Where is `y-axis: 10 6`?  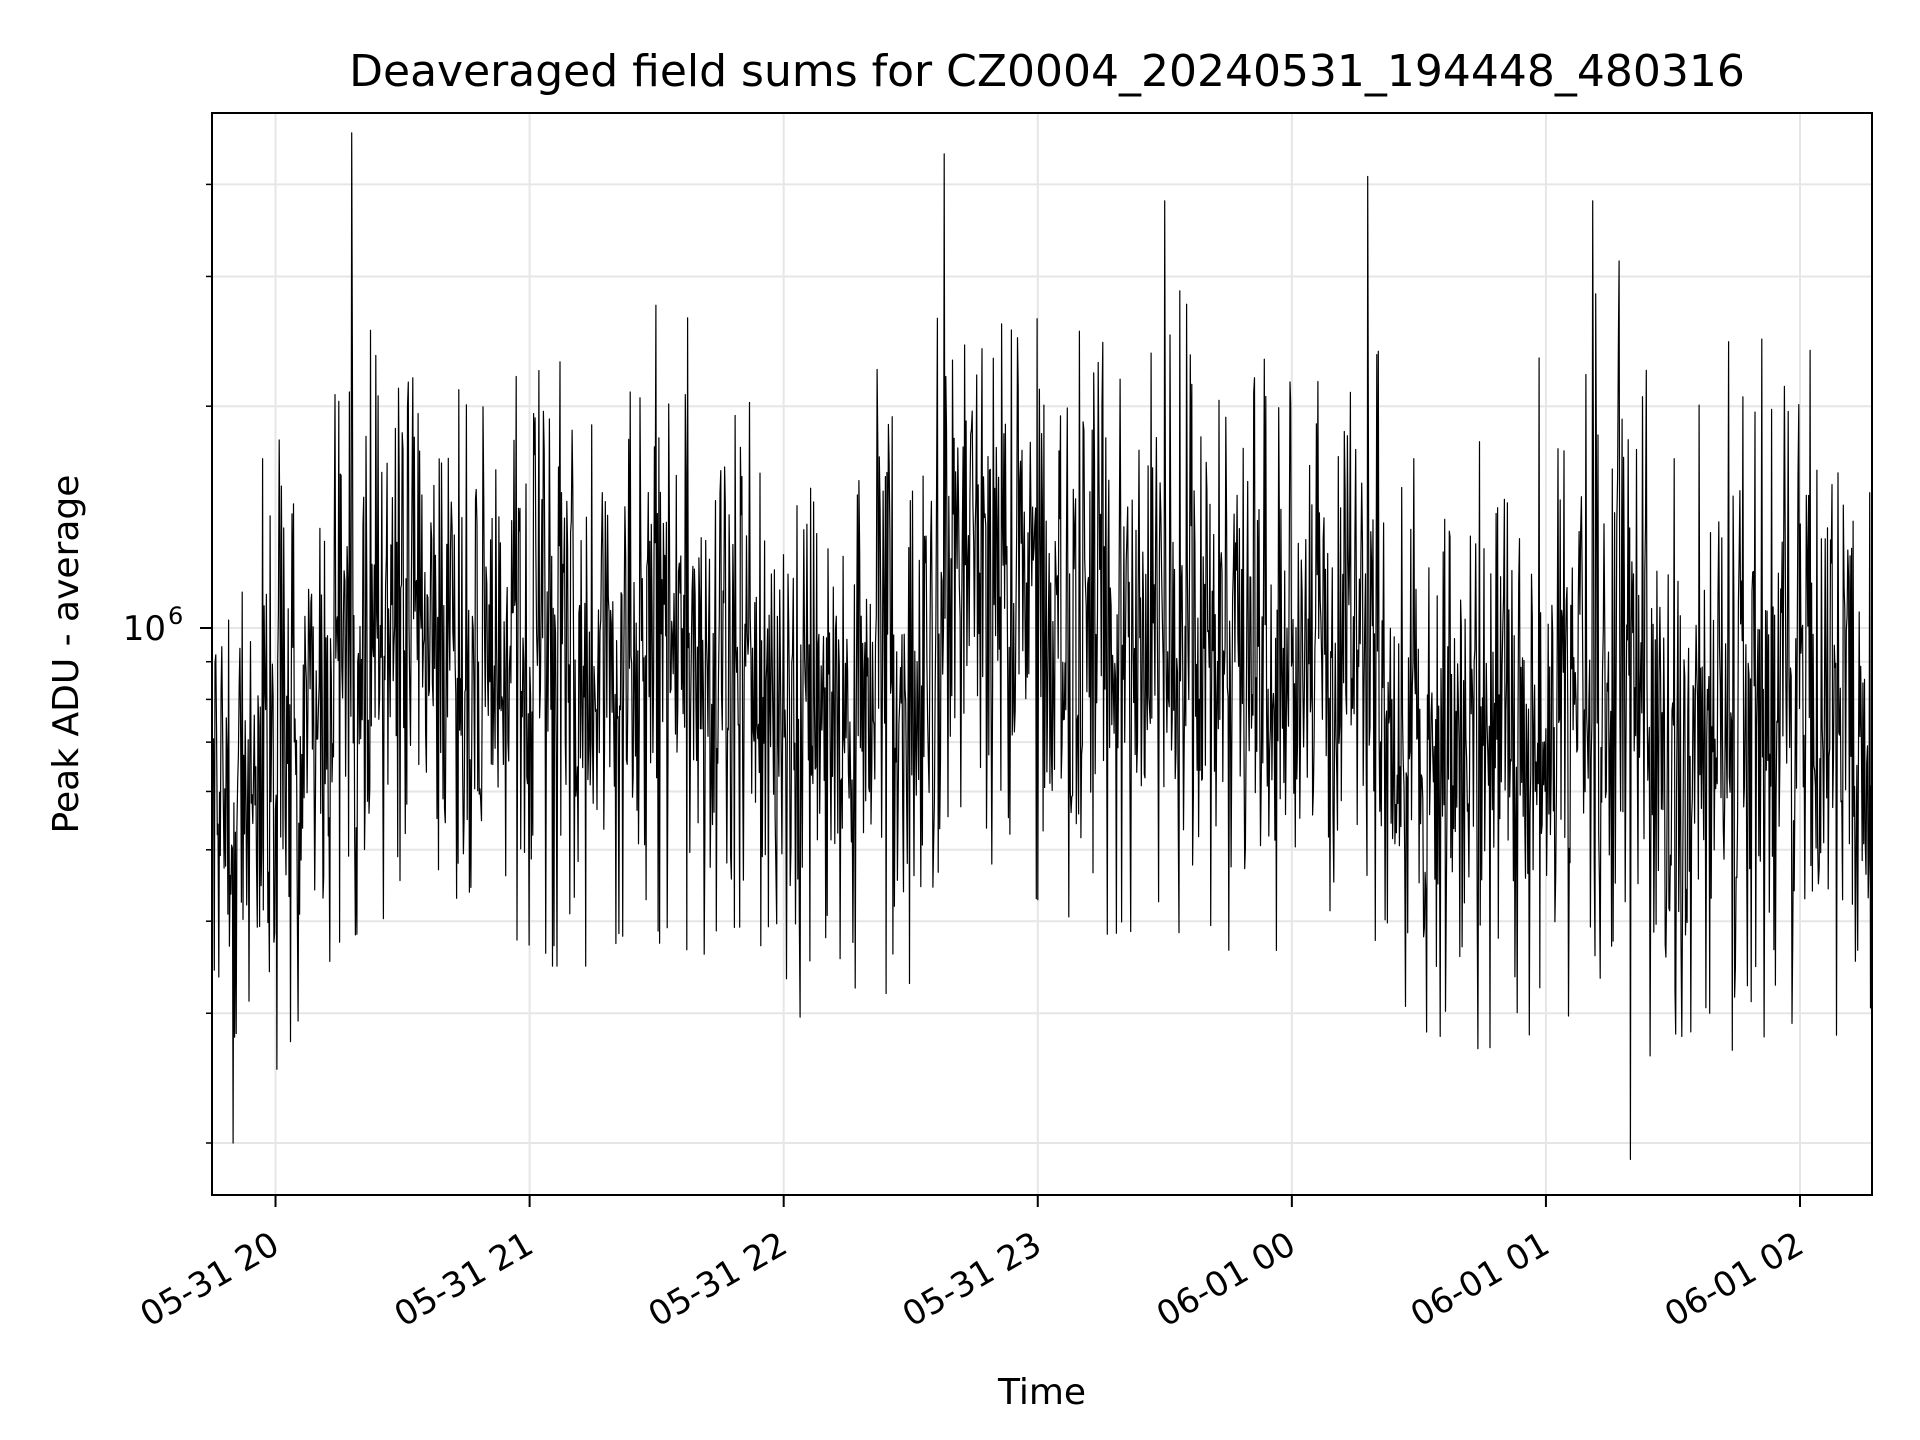 y-axis: 10 6 is located at coordinates (167, 663).